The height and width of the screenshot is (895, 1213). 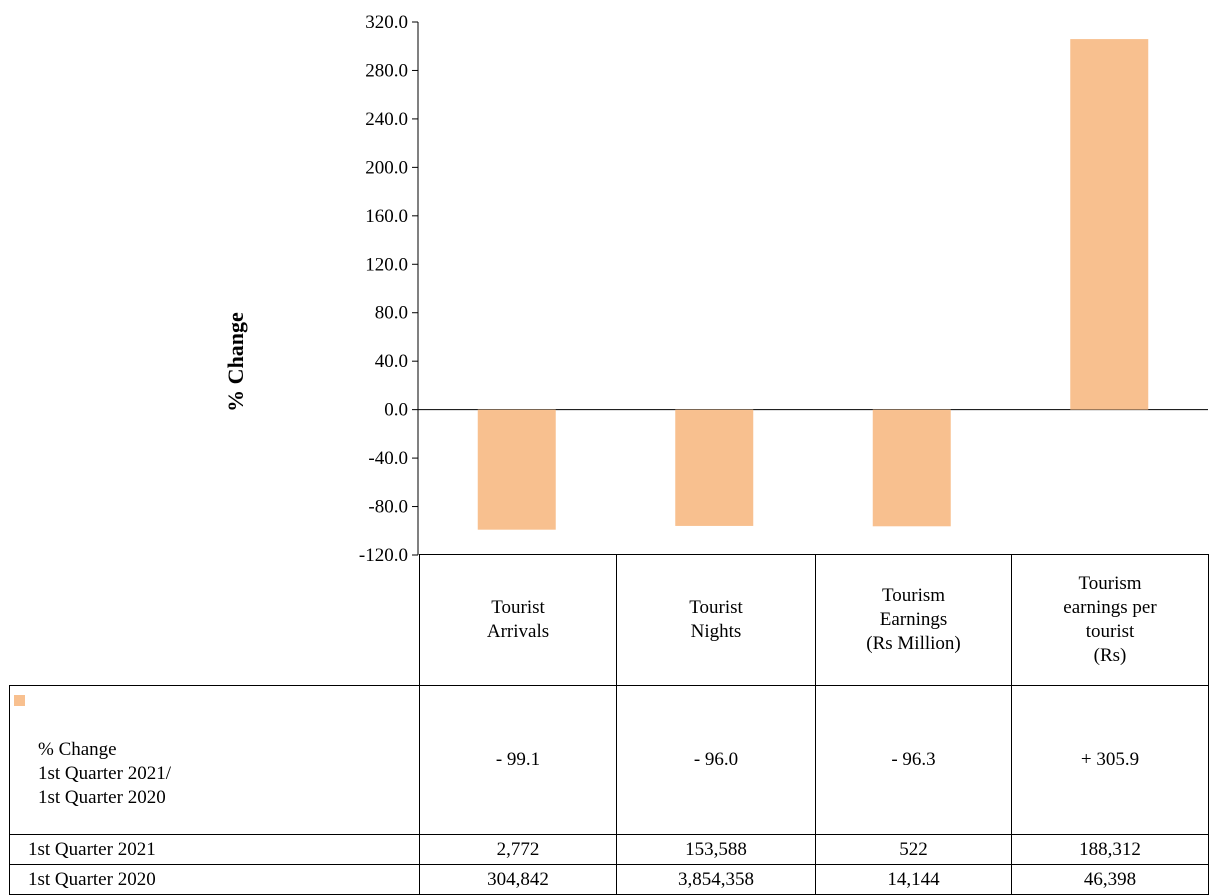 I want to click on table-cell: 14,144, so click(x=913, y=879).